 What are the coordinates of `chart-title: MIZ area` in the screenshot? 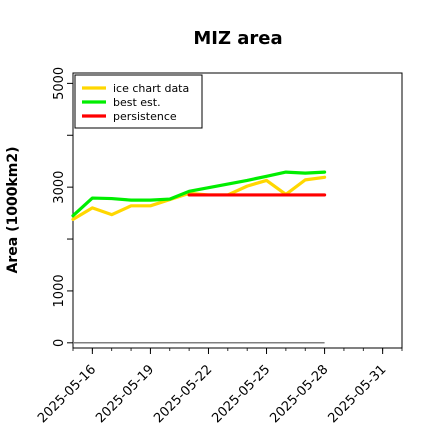 It's located at (237, 38).